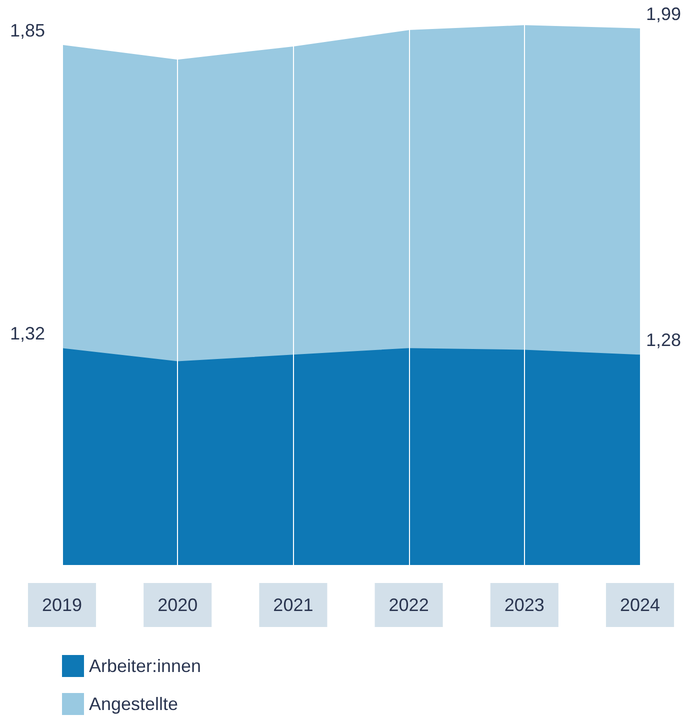 The image size is (690, 722). Describe the element at coordinates (145, 666) in the screenshot. I see `legend-label: Arbeiter:innen` at that location.